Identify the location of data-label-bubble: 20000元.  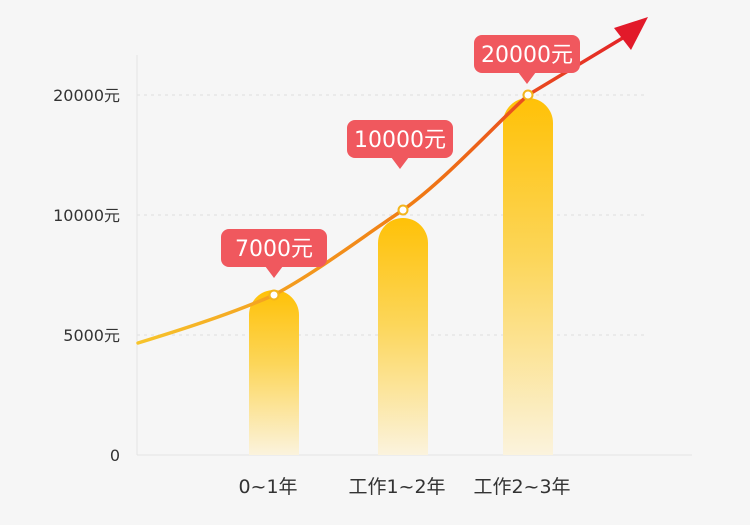
(527, 59).